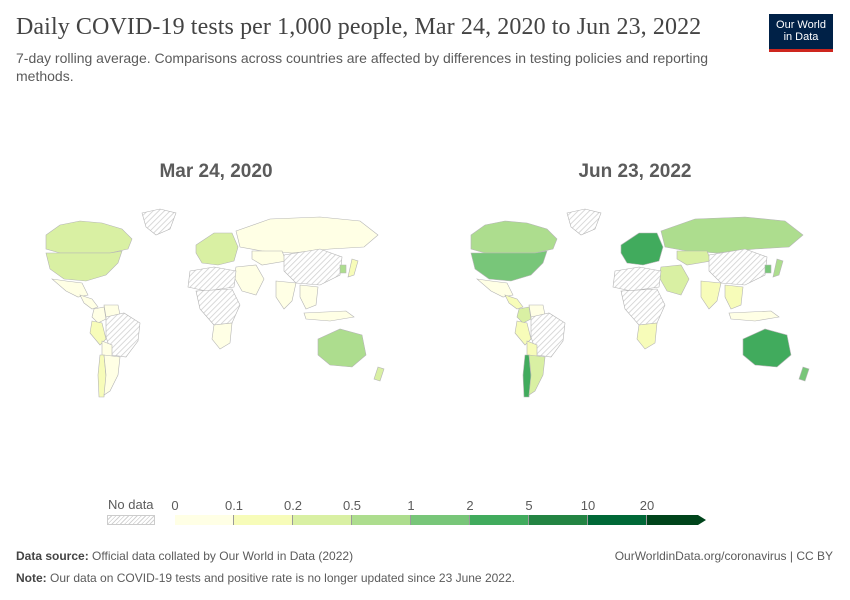  Describe the element at coordinates (175, 505) in the screenshot. I see `legend-tick-label: 0` at that location.